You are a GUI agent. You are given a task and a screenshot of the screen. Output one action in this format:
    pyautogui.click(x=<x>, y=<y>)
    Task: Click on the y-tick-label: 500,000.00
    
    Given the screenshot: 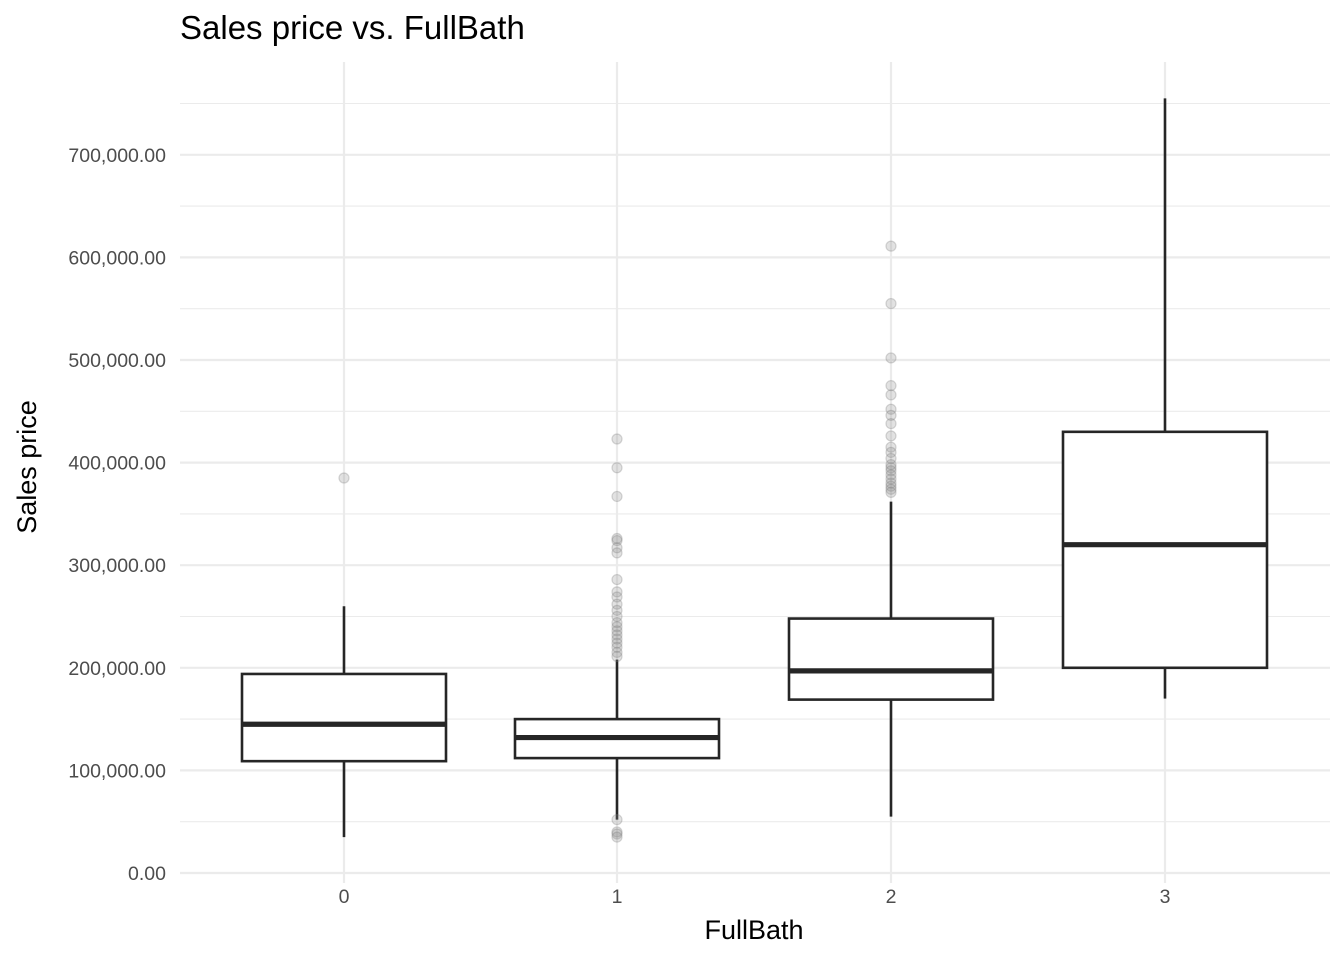 What is the action you would take?
    pyautogui.click(x=117, y=361)
    